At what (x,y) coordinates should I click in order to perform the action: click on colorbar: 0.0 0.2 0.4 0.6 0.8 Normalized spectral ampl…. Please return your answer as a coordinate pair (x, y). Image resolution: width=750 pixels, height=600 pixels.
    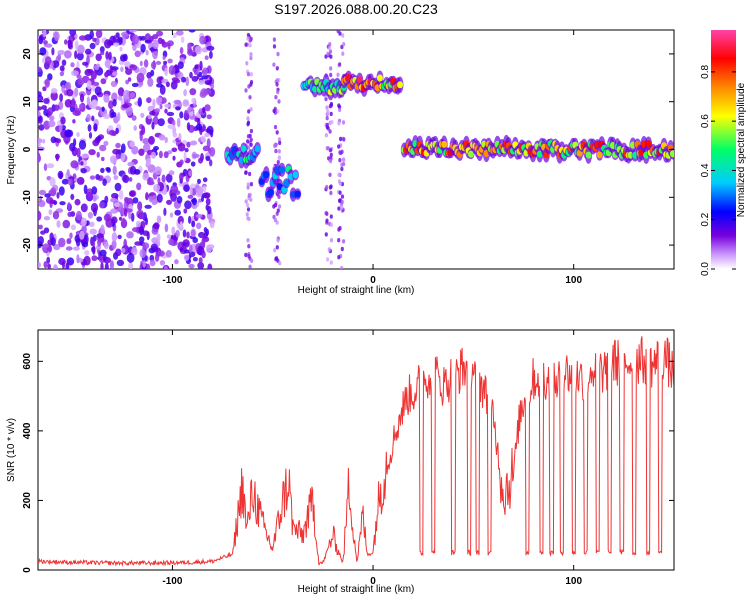
    Looking at the image, I should click on (723, 153).